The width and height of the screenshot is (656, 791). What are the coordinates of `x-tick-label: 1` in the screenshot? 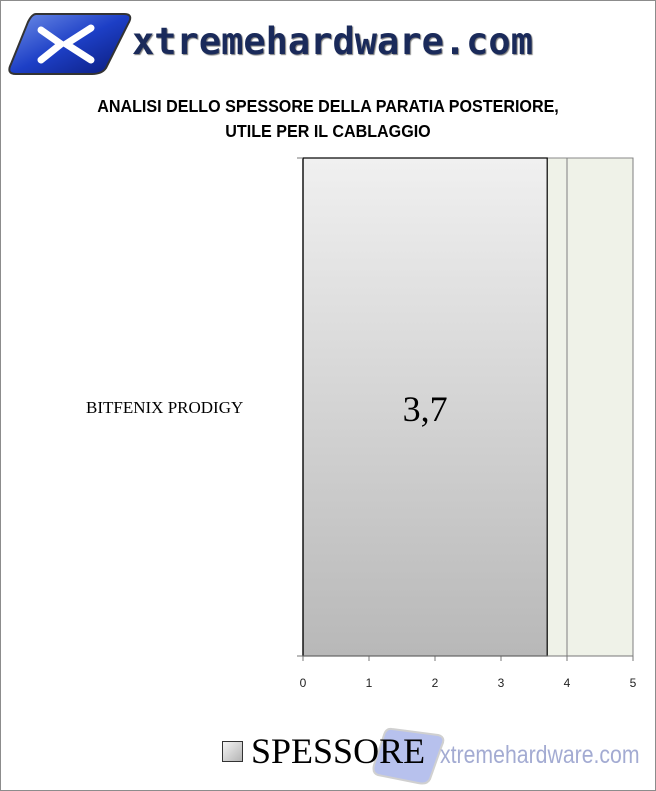 It's located at (369, 683).